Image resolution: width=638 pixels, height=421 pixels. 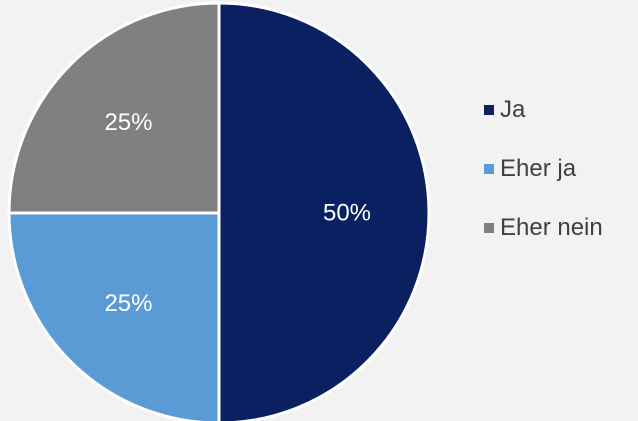 I want to click on legend-label: Ja, so click(x=513, y=109).